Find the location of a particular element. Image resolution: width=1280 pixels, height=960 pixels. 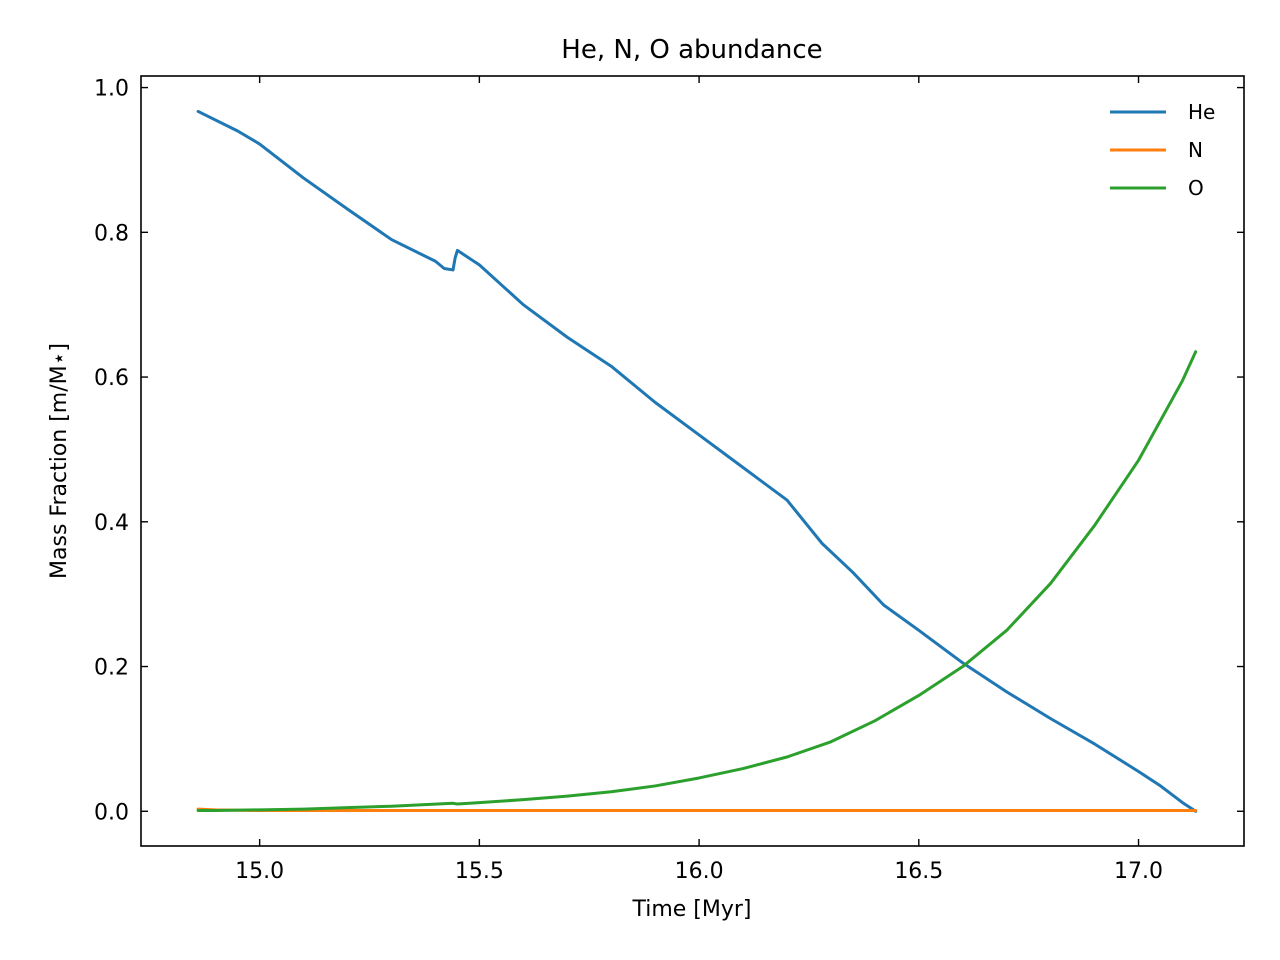

y-tick-label: 0.2 is located at coordinates (111, 668).